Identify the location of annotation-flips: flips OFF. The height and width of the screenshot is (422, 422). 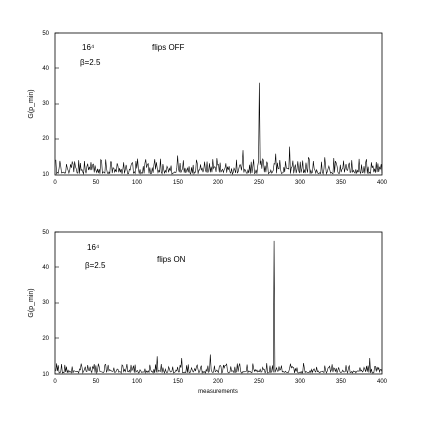
(168, 47).